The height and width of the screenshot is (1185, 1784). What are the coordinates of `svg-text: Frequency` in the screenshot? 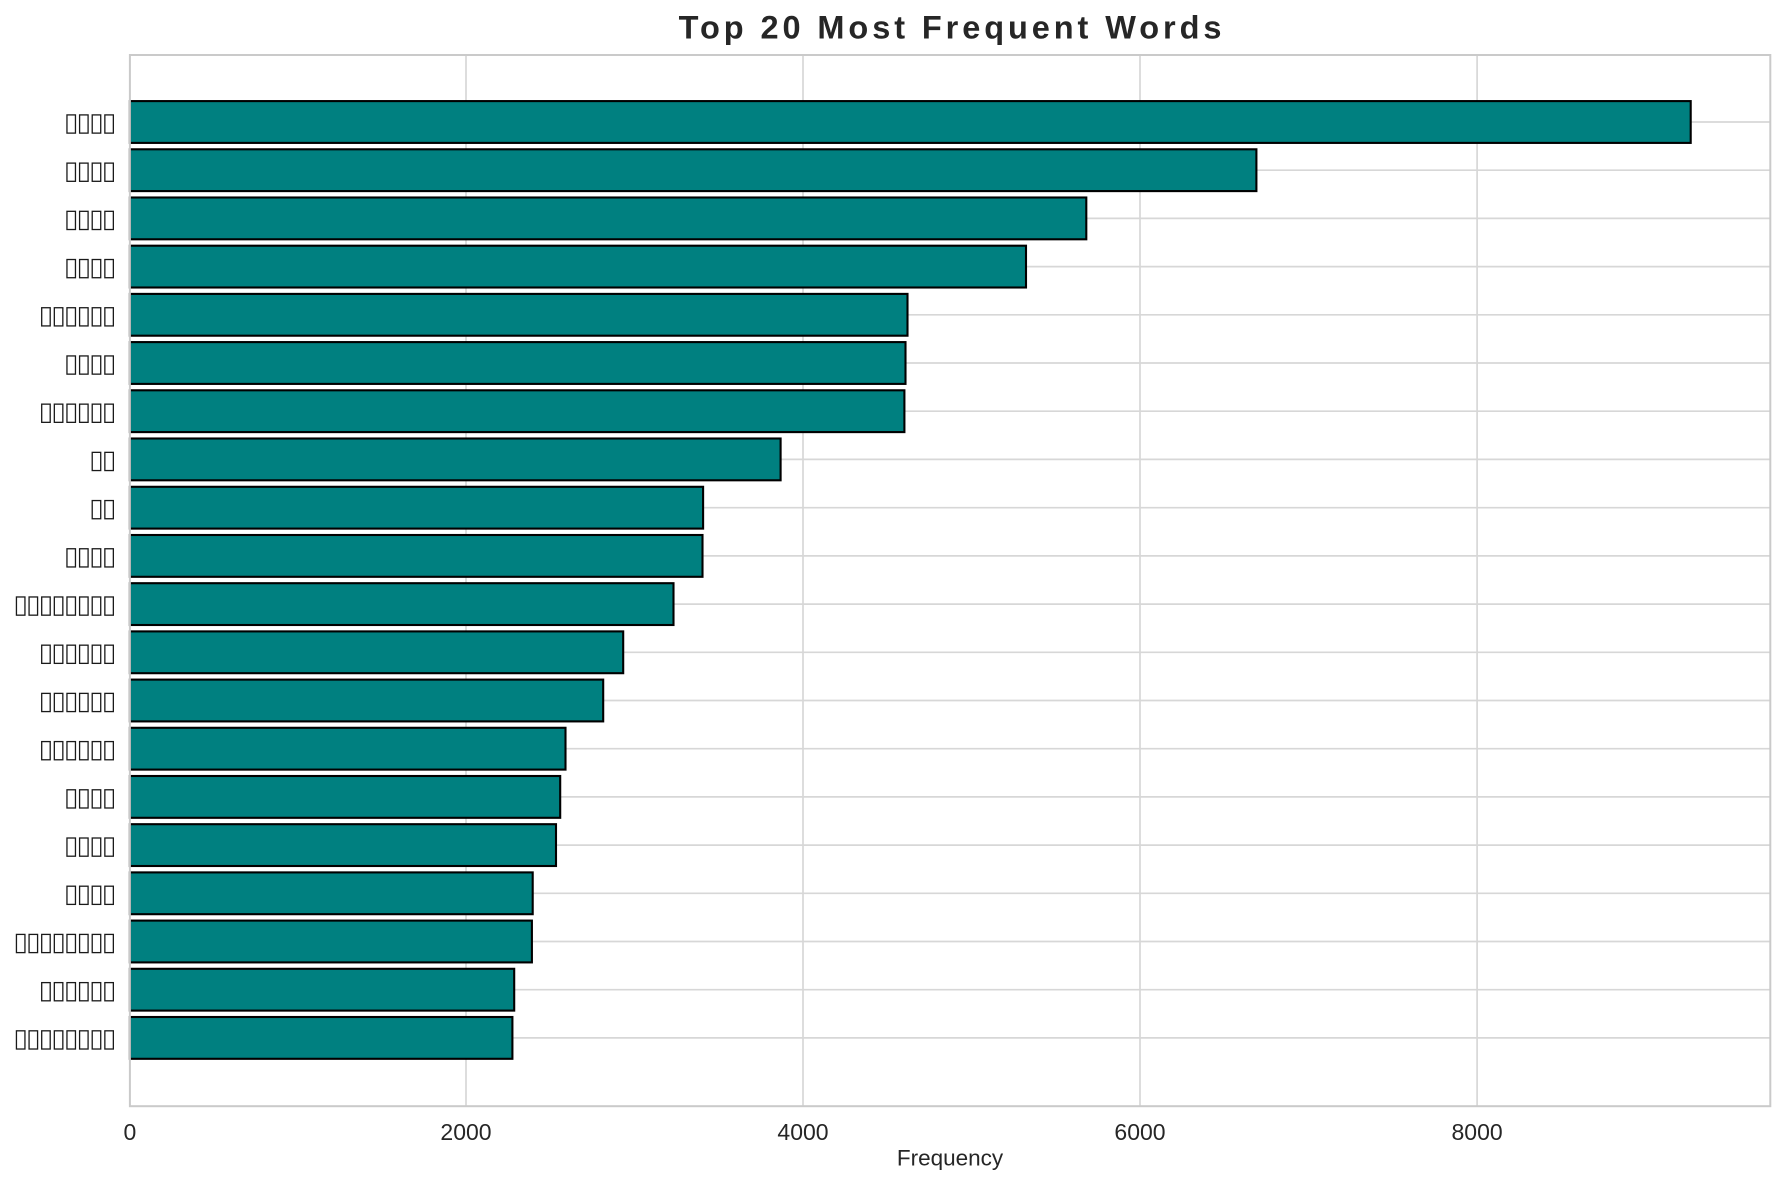 It's located at (950, 1158).